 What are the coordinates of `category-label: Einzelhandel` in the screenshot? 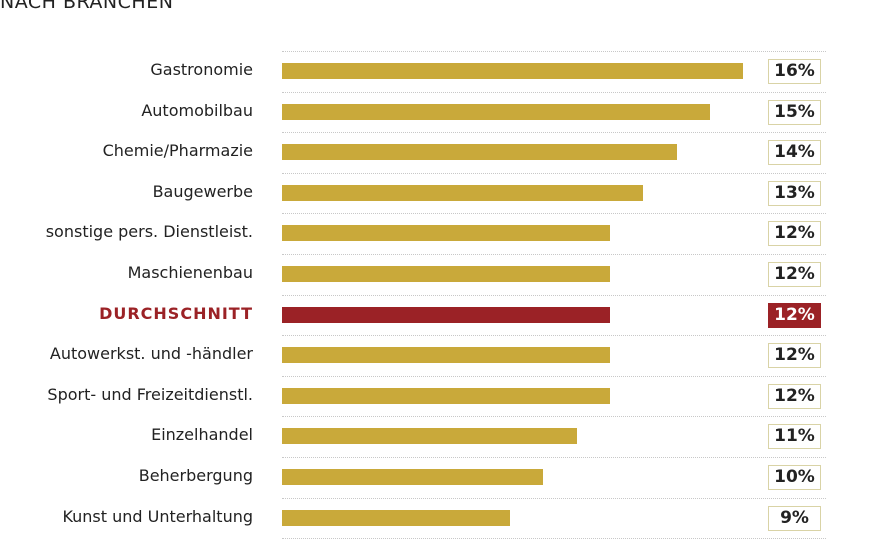 It's located at (202, 435).